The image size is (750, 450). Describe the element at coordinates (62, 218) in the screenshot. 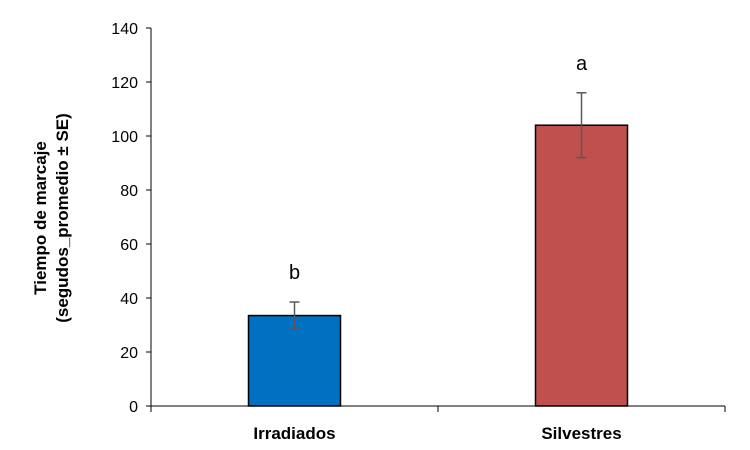

I see `y-axis-title-line2: (segudos_promedio ± SE)` at that location.